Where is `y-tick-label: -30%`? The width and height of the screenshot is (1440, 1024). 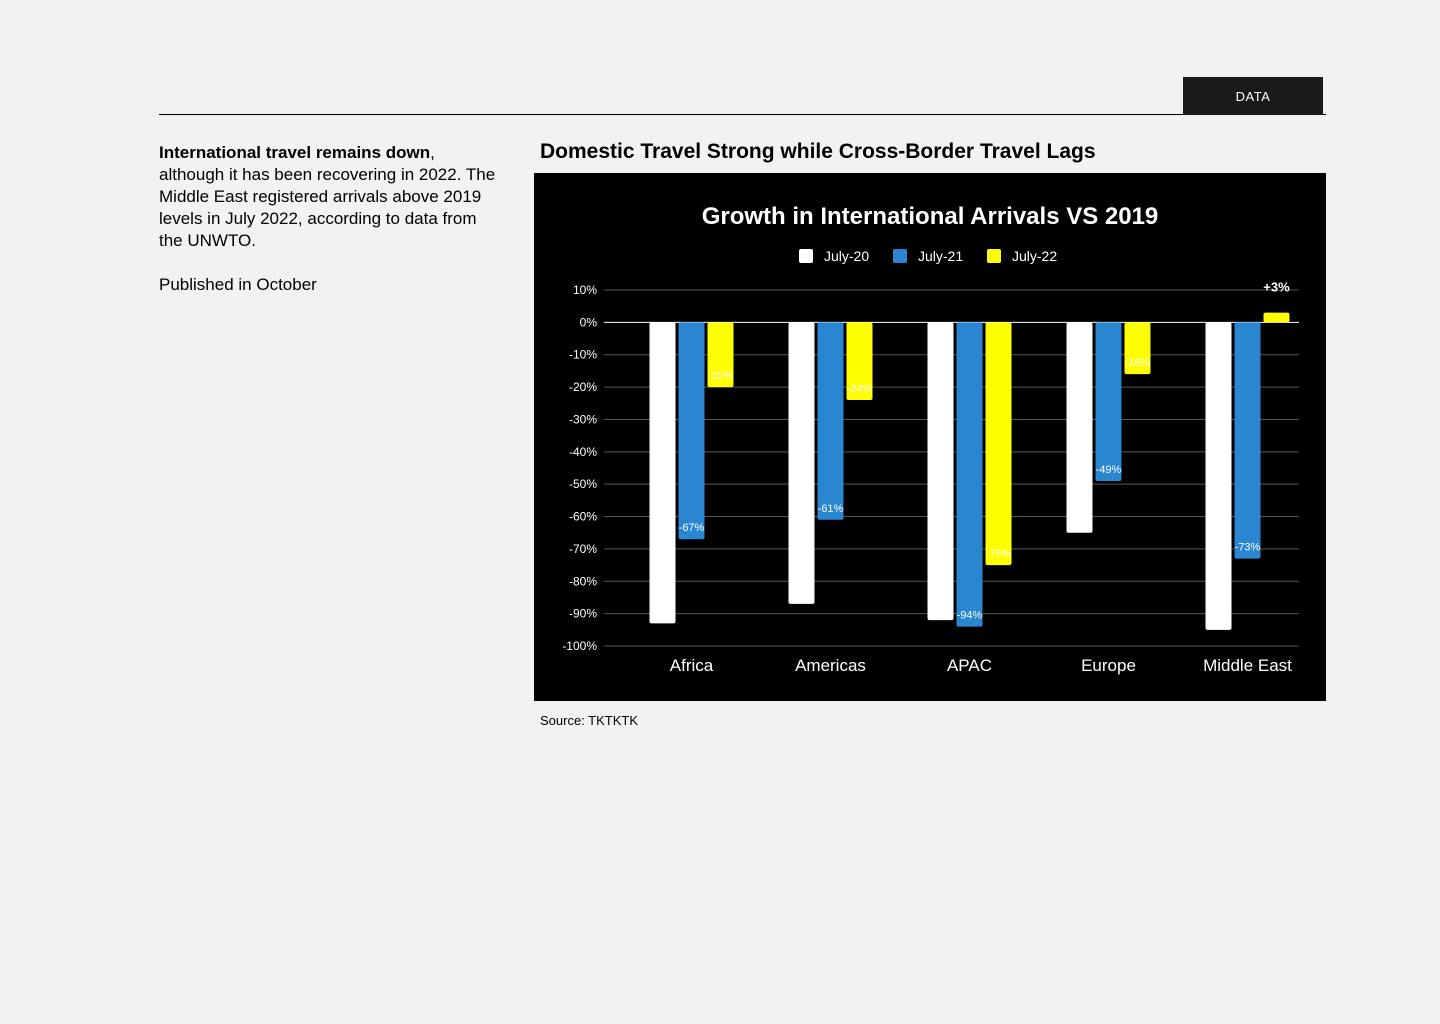 y-tick-label: -30% is located at coordinates (583, 419).